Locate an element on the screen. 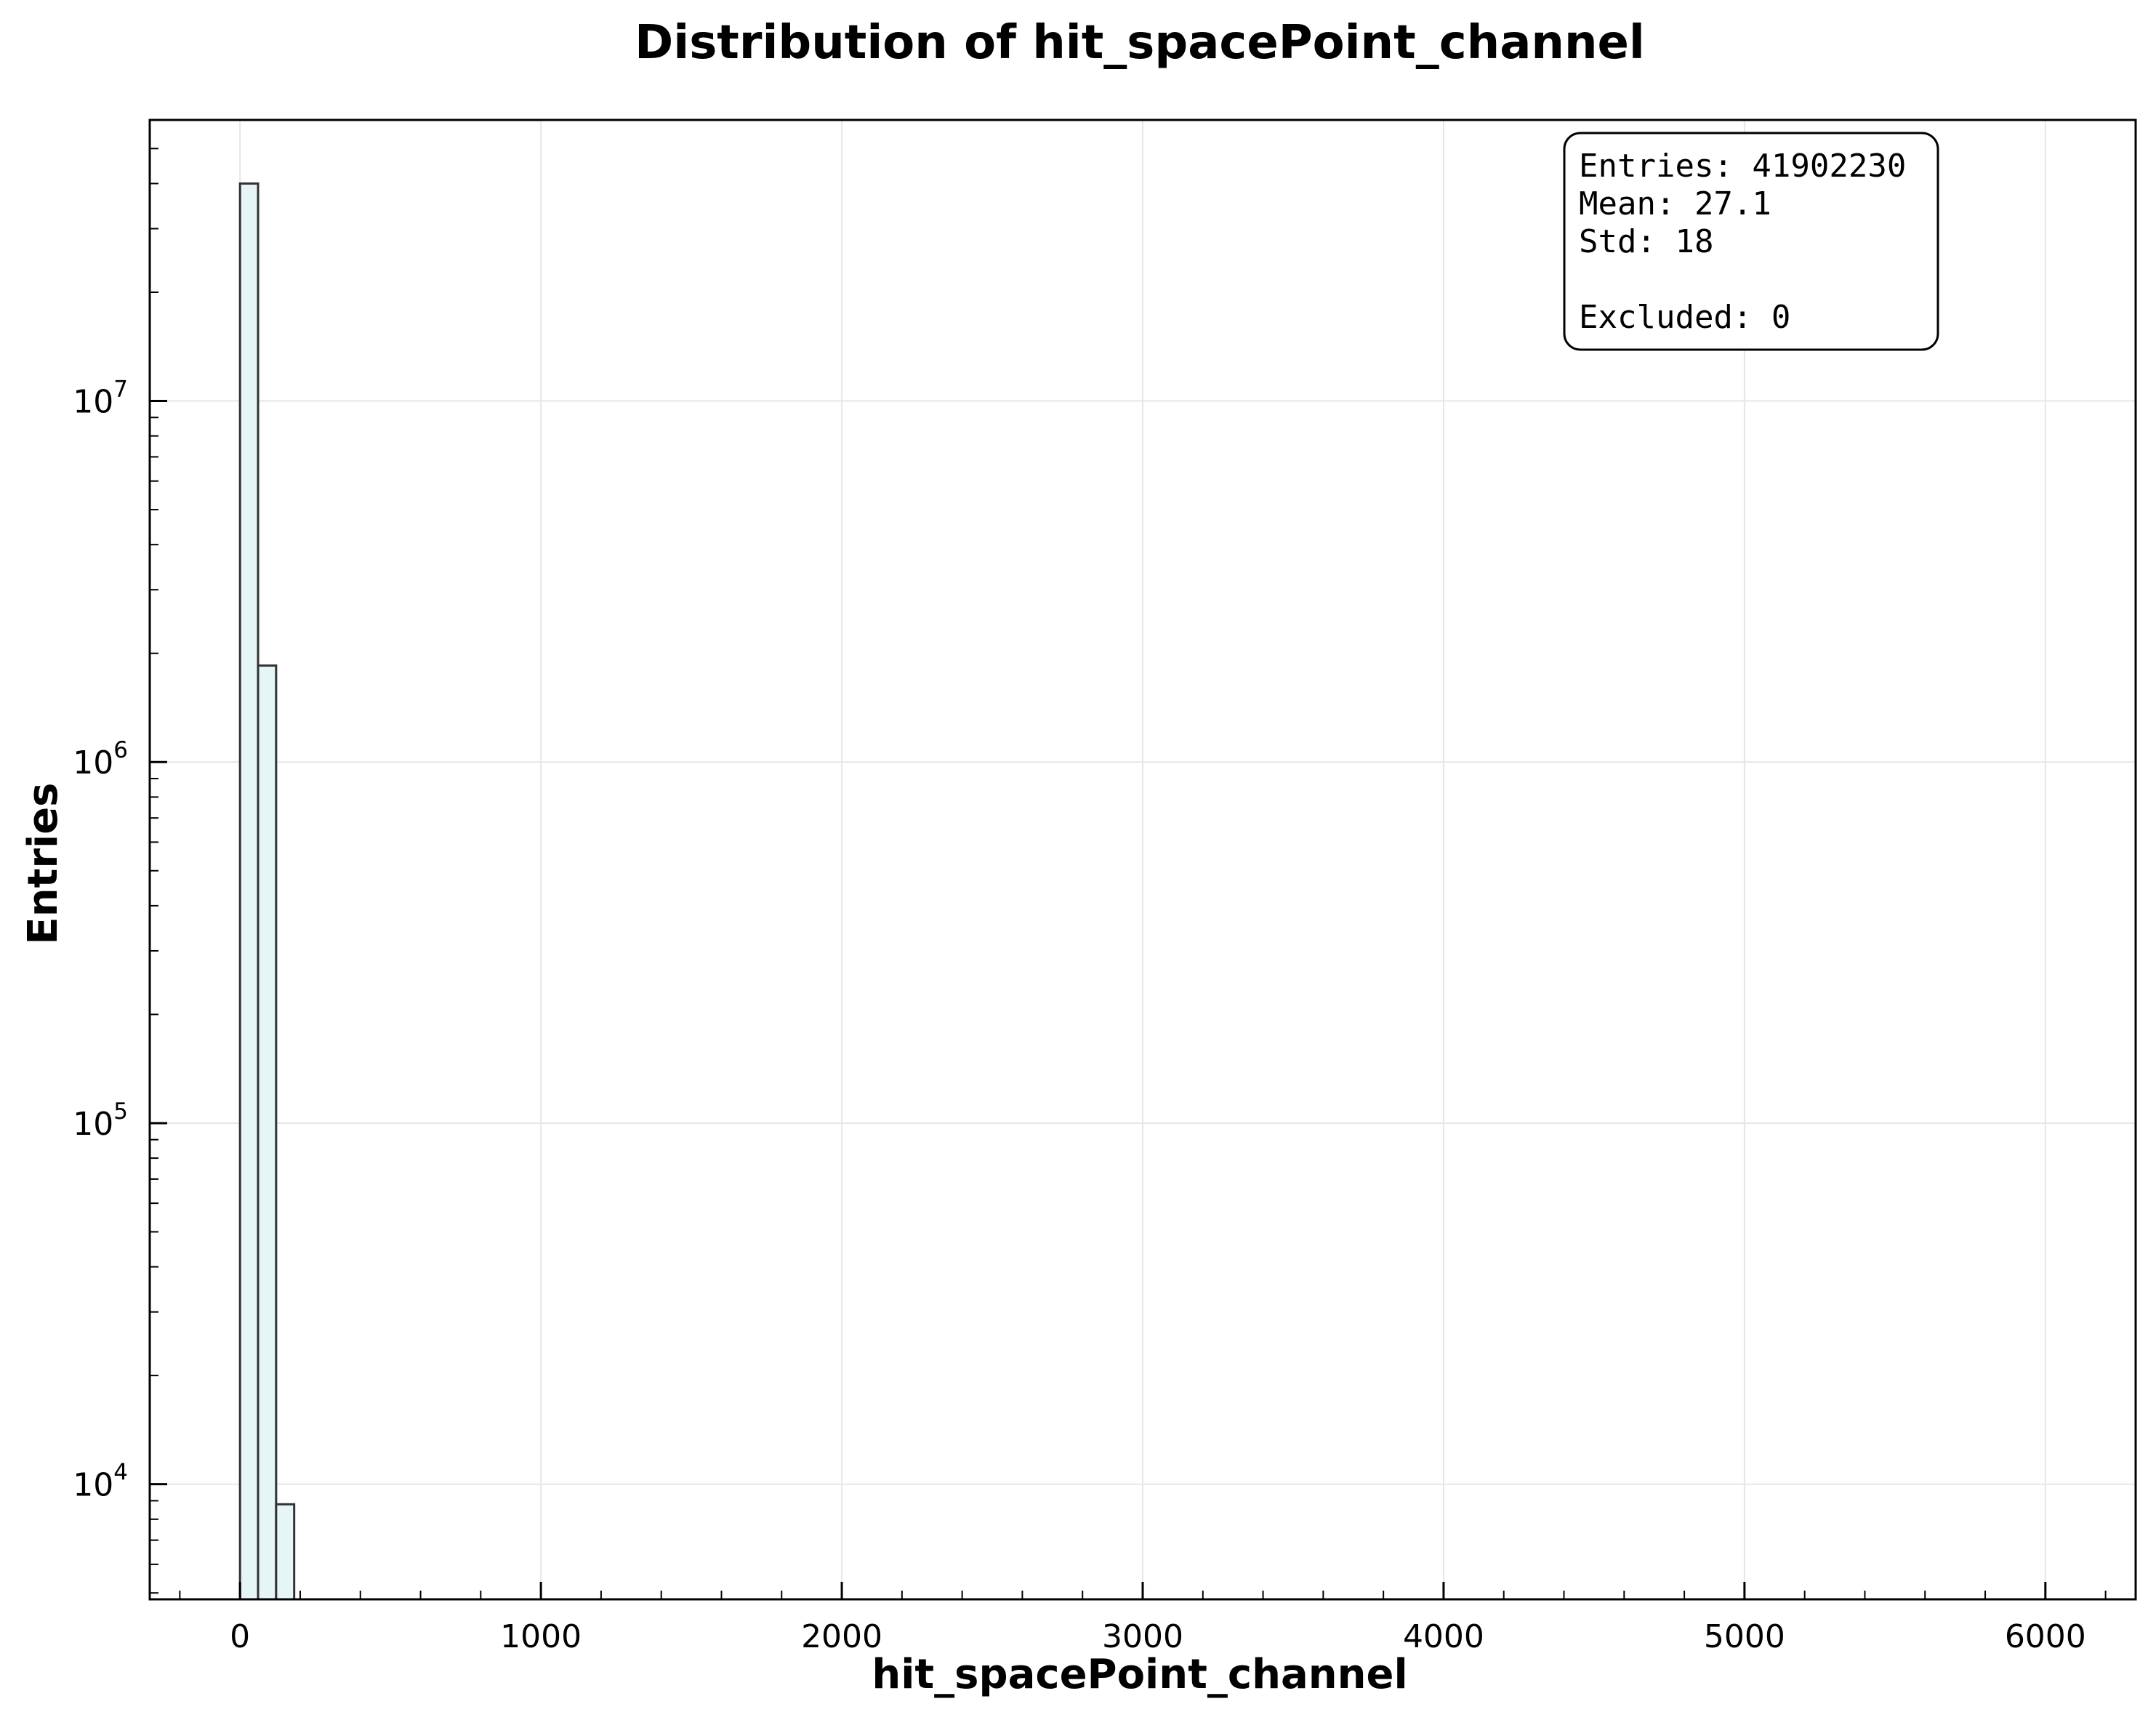  y-tick-label: 10⁴ is located at coordinates (100, 1482).